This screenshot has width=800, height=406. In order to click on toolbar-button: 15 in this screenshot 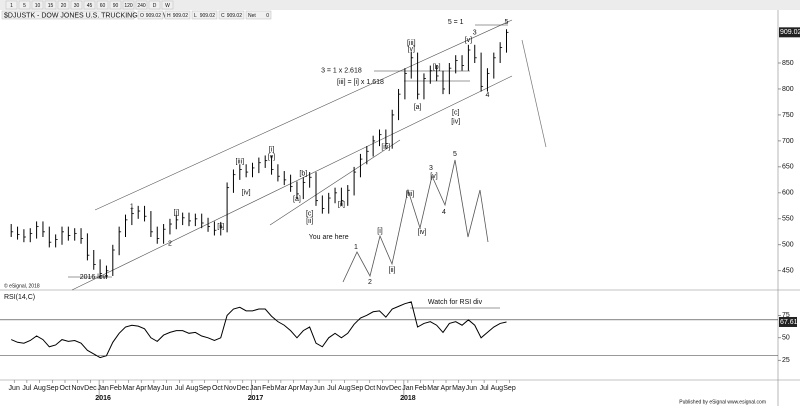, I will do `click(51, 6)`.